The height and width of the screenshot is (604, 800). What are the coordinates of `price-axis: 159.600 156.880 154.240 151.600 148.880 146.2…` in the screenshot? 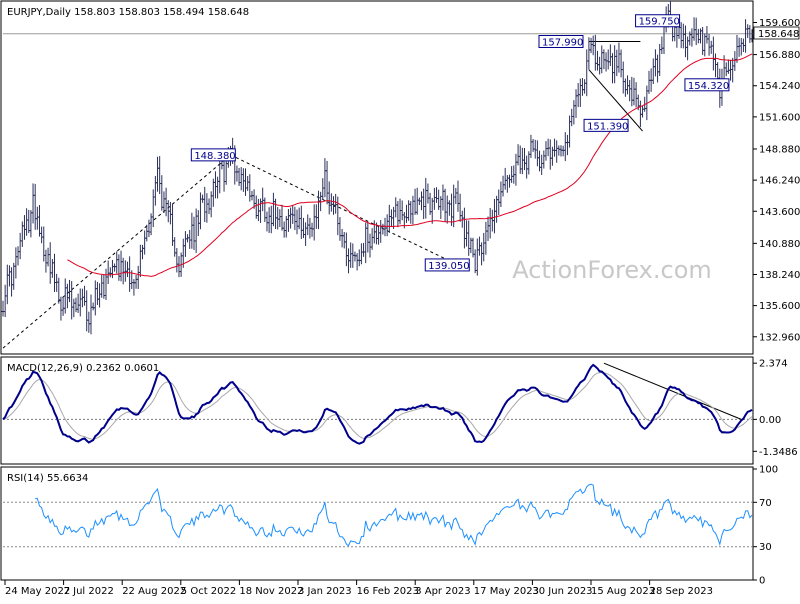 It's located at (776, 180).